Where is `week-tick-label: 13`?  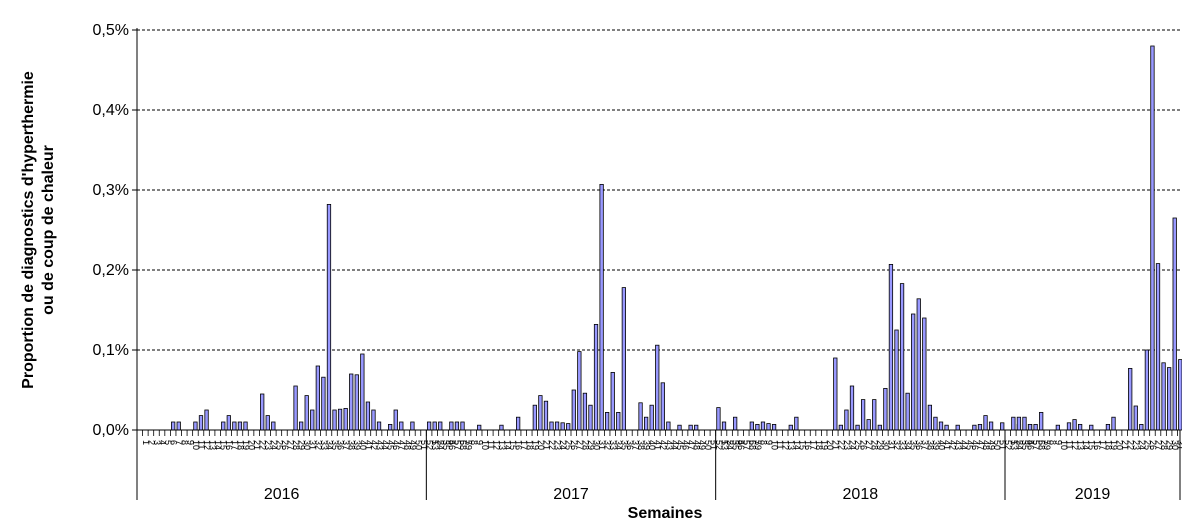
week-tick-label: 13 is located at coordinates (791, 445).